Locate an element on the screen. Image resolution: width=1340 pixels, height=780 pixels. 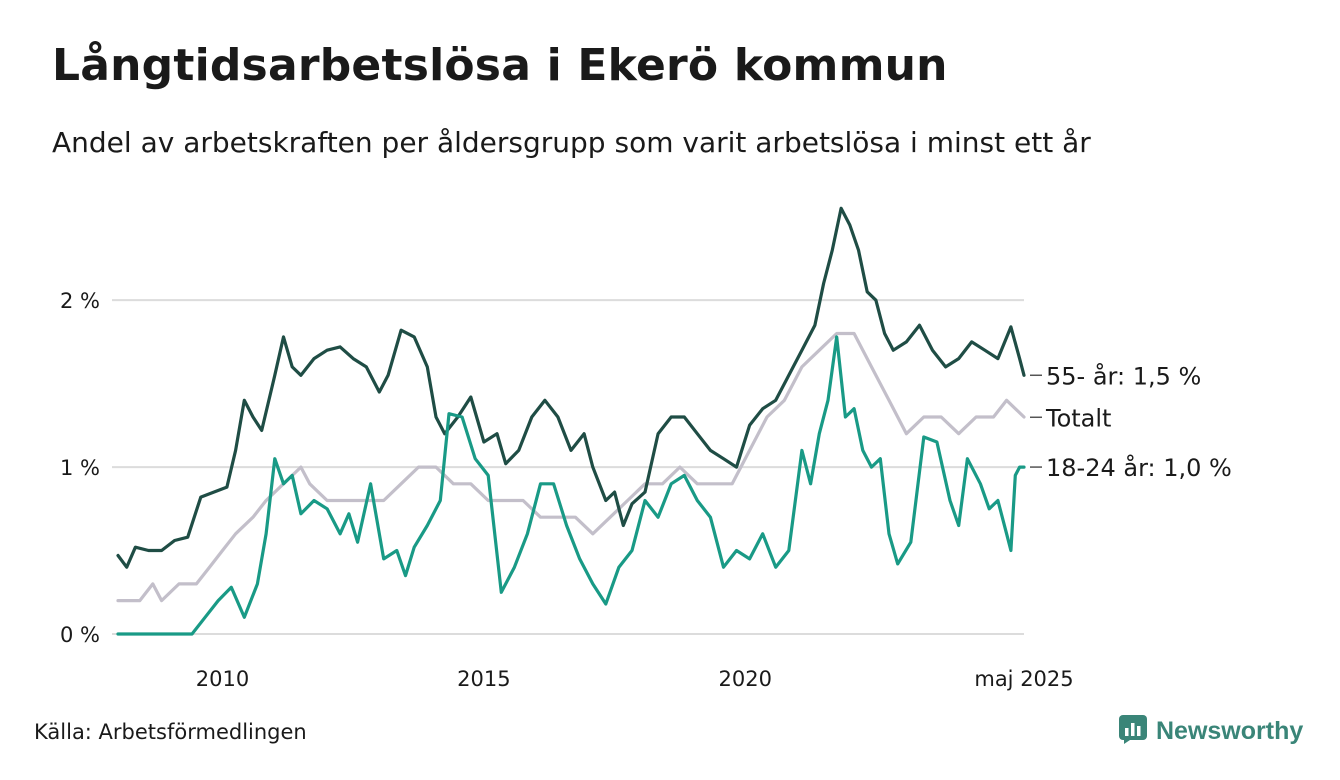
y-tick-label: 1 % is located at coordinates (80, 468).